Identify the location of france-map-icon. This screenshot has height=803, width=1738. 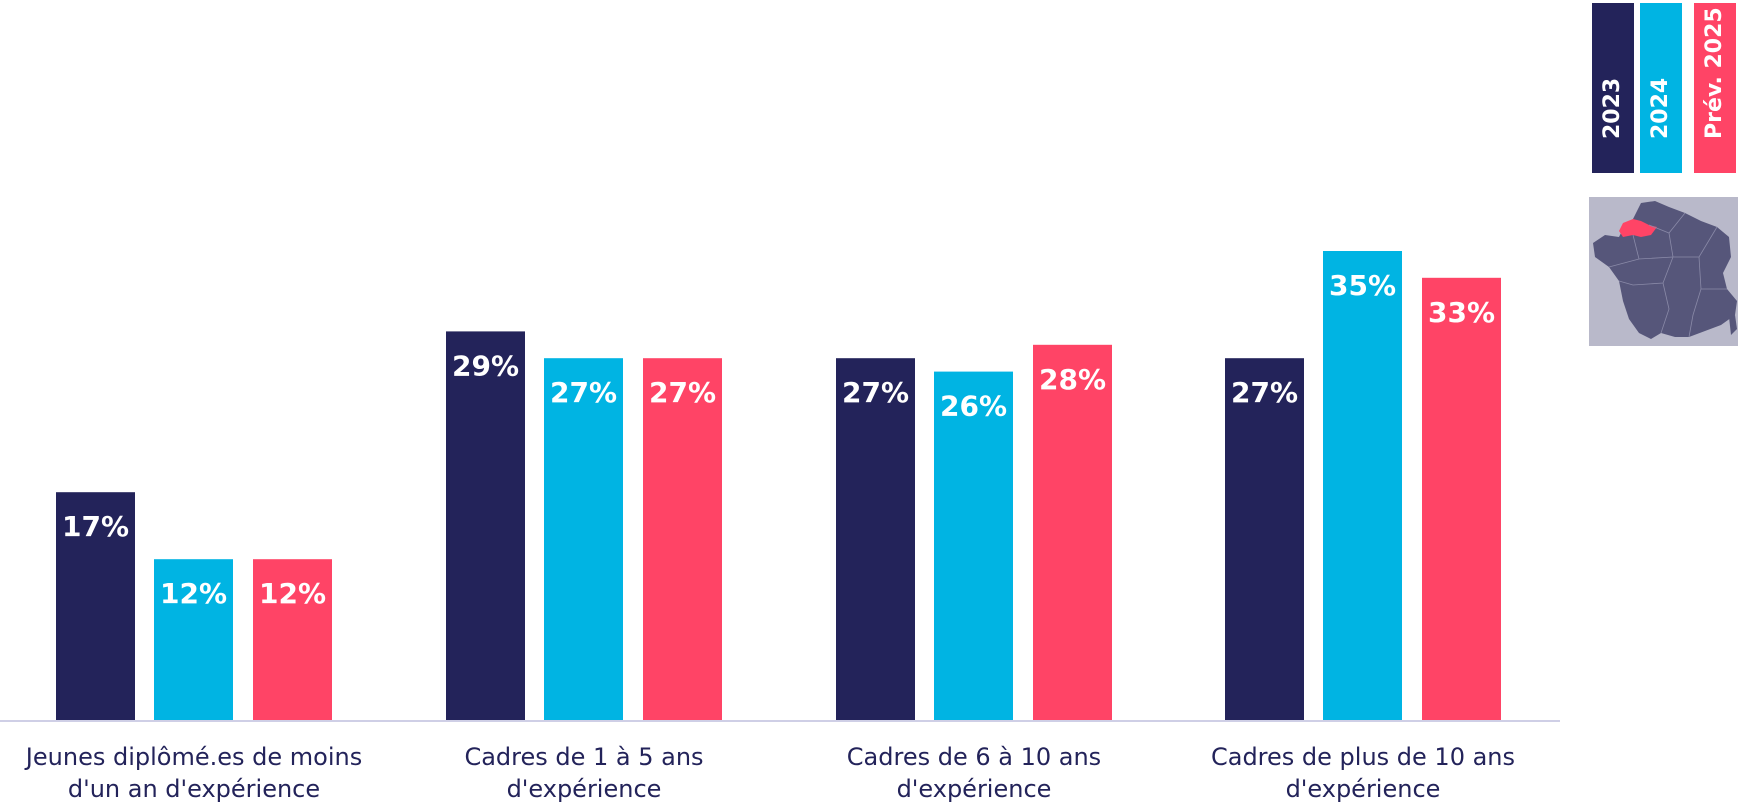
(1663, 271).